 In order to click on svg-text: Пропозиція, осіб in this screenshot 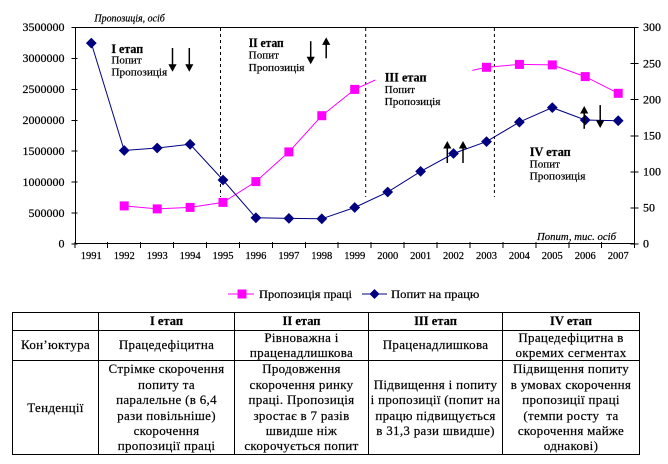, I will do `click(129, 19)`.